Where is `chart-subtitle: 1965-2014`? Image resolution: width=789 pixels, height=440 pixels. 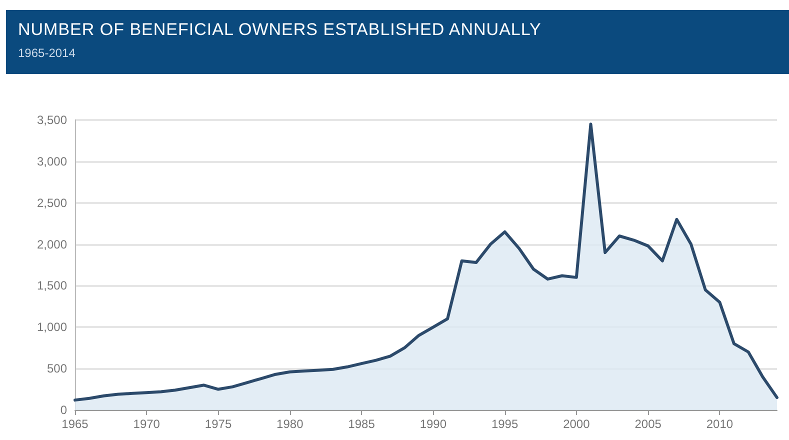
chart-subtitle: 1965-2014 is located at coordinates (47, 53).